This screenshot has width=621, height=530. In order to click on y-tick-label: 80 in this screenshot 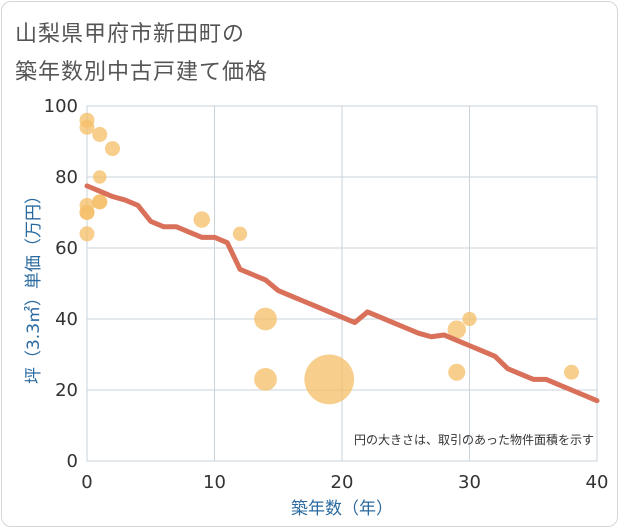, I will do `click(66, 177)`.